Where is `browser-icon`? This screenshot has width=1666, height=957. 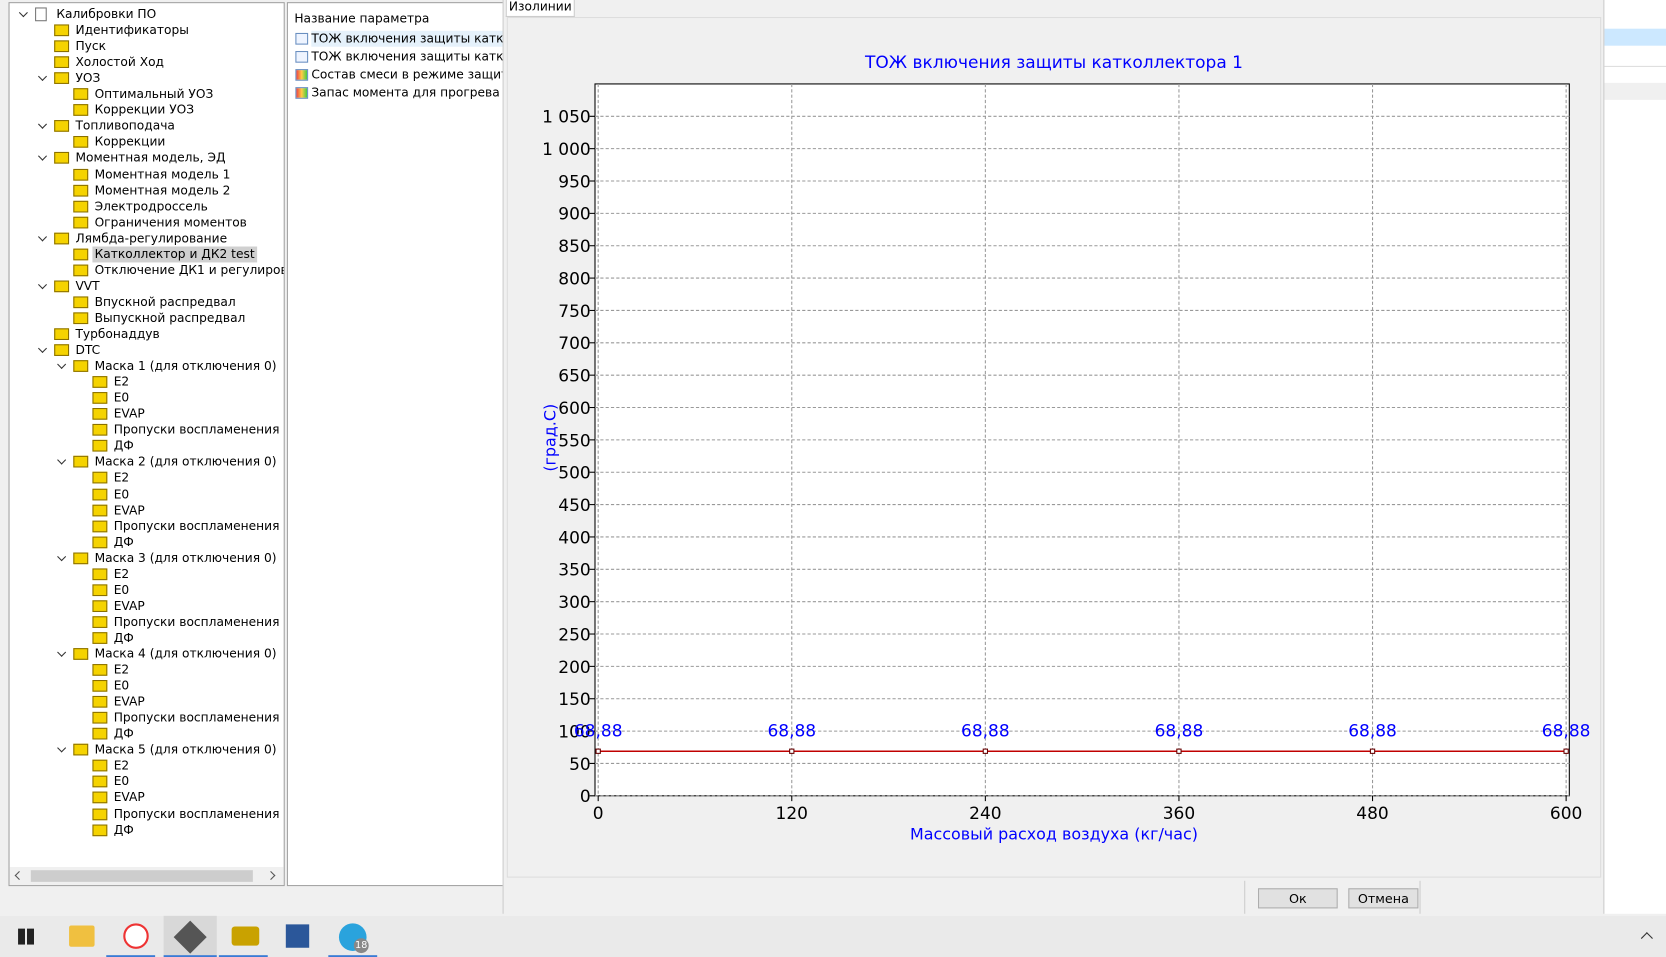 browser-icon is located at coordinates (136, 936).